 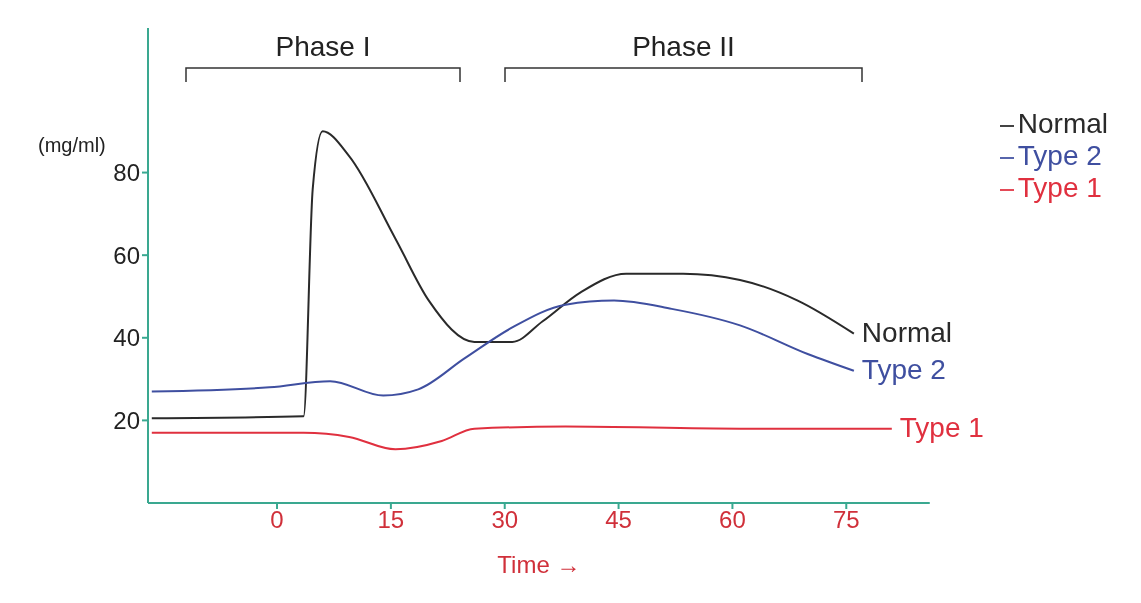 What do you see at coordinates (505, 520) in the screenshot?
I see `x-tick-label: 30` at bounding box center [505, 520].